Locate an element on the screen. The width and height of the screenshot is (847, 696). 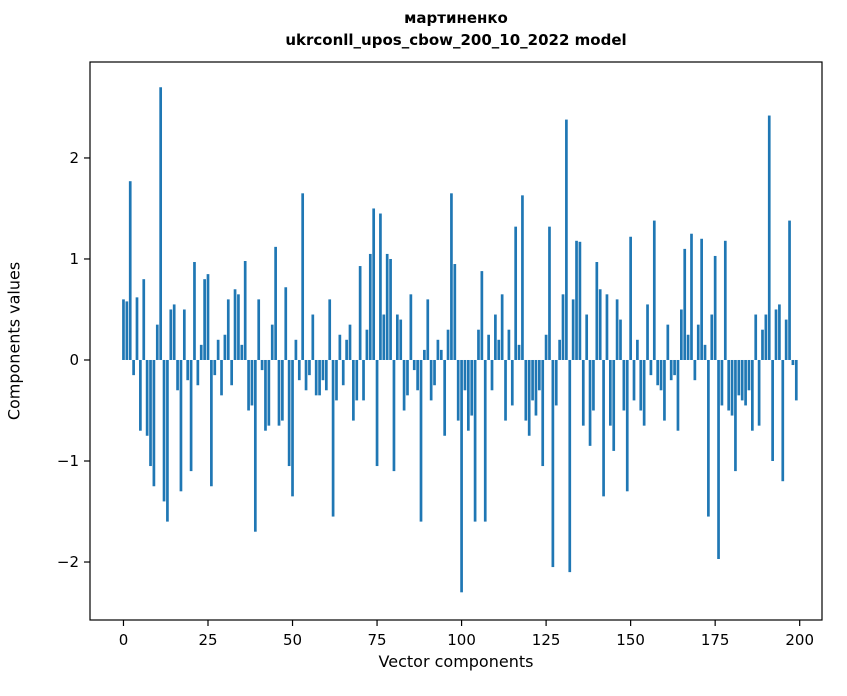
y-tick-label: 2 is located at coordinates (74, 158).